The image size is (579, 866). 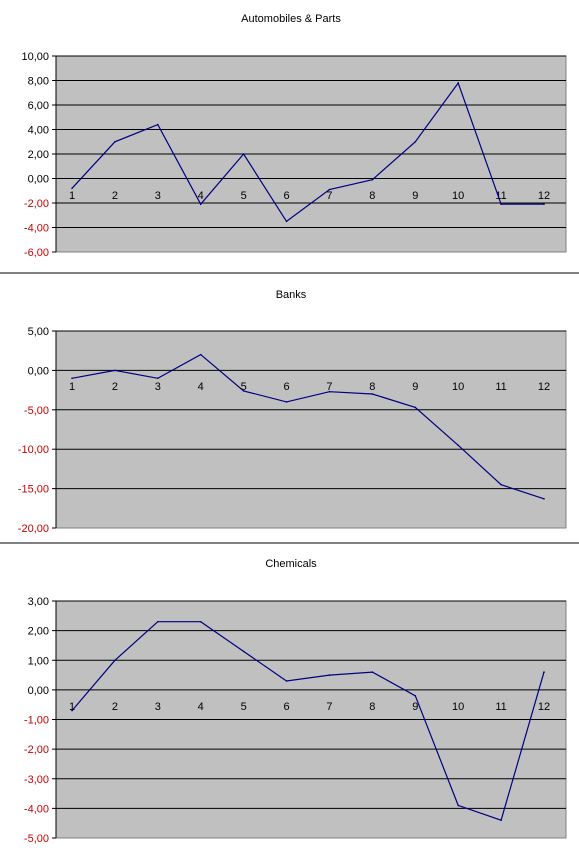 What do you see at coordinates (38, 82) in the screenshot?
I see `y-tick-label: 8,00` at bounding box center [38, 82].